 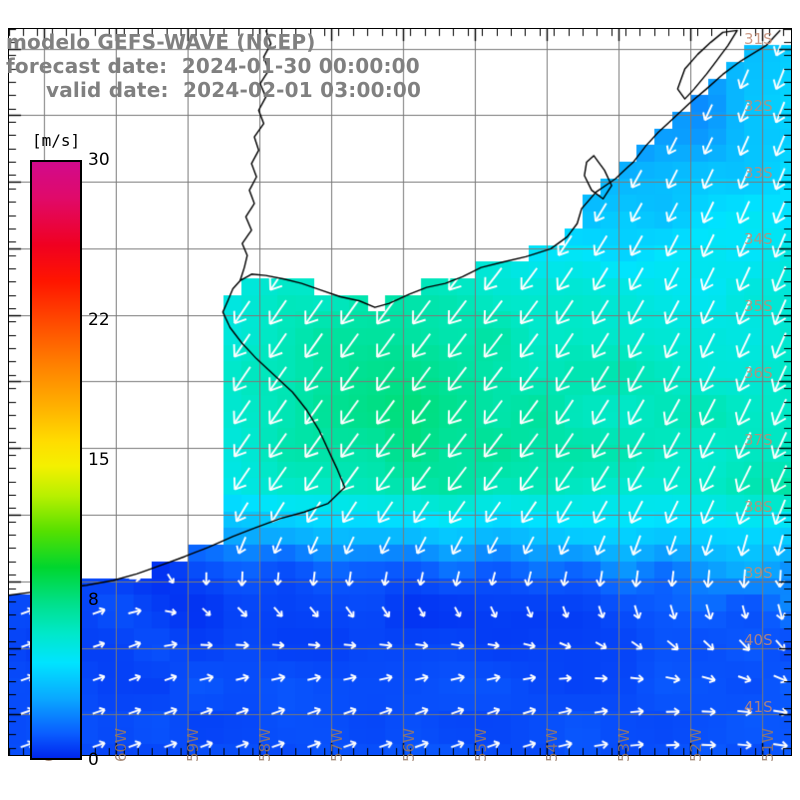 I want to click on colorbar-unit-label: [m/s], so click(x=56, y=140).